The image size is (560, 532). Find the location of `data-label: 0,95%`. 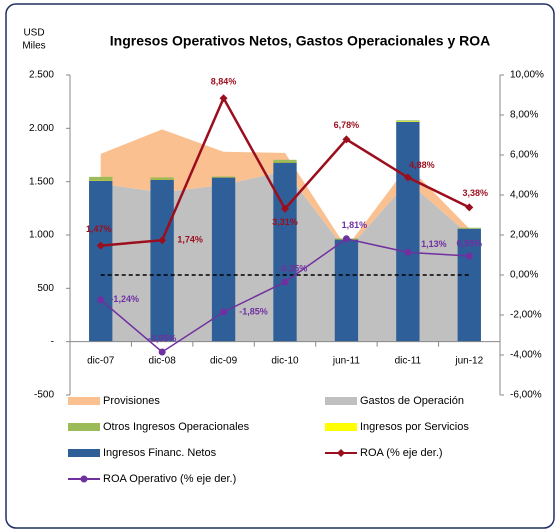

data-label: 0,95% is located at coordinates (470, 243).